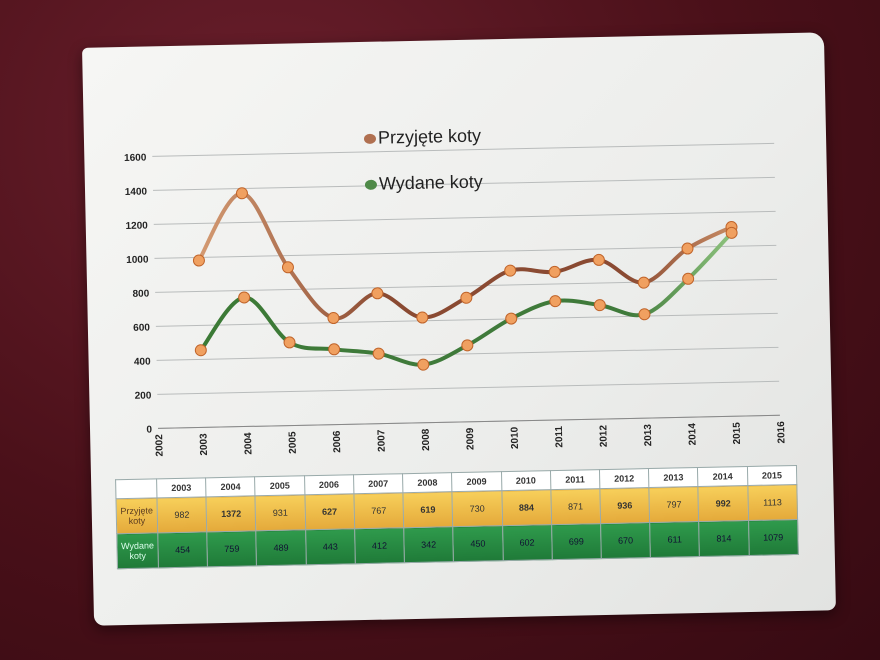  I want to click on legend-label-wydane: Wydane koty, so click(431, 182).